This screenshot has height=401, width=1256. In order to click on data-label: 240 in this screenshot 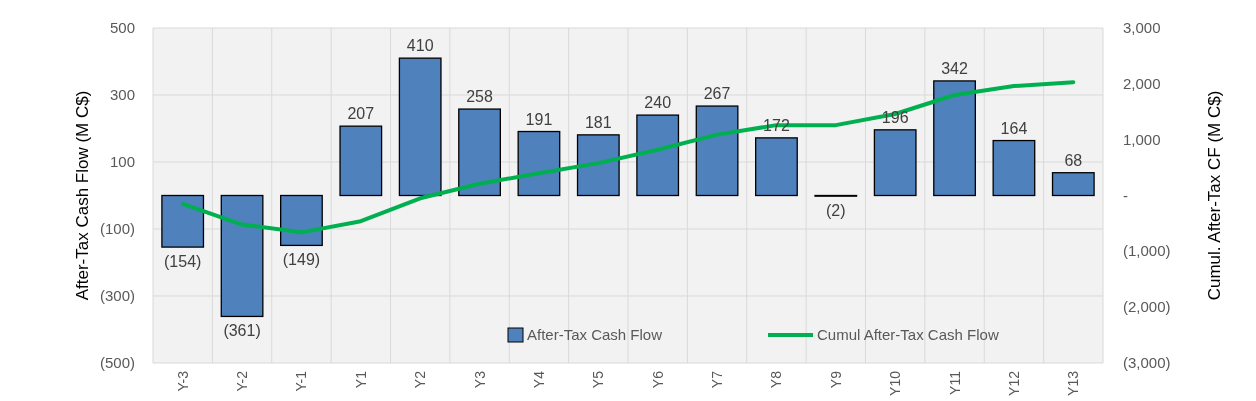, I will do `click(658, 103)`.